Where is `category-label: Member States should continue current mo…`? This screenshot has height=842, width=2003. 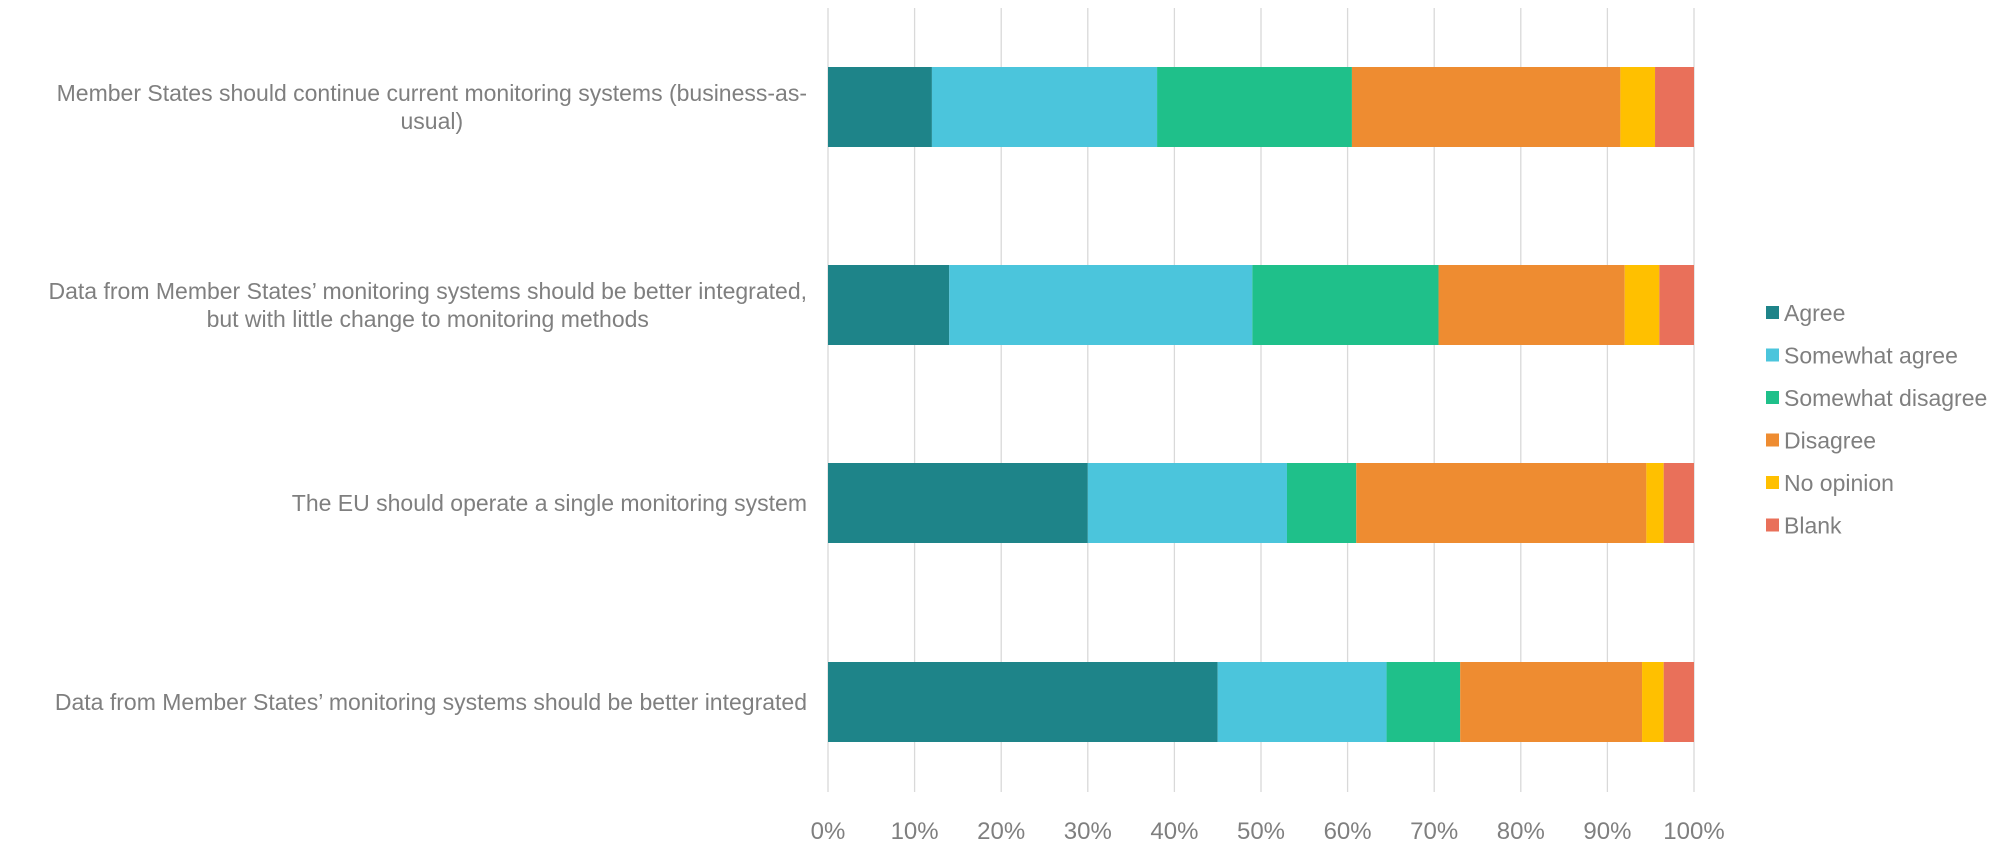 category-label: Member States should continue current mo… is located at coordinates (432, 93).